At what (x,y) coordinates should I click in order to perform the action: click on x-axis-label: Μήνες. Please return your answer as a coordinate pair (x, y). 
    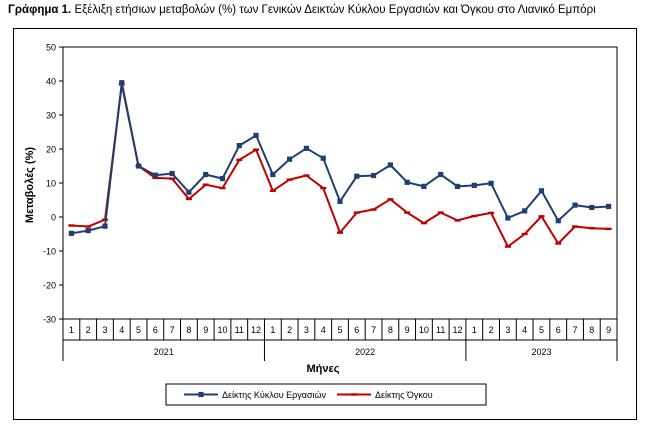
    Looking at the image, I should click on (323, 369).